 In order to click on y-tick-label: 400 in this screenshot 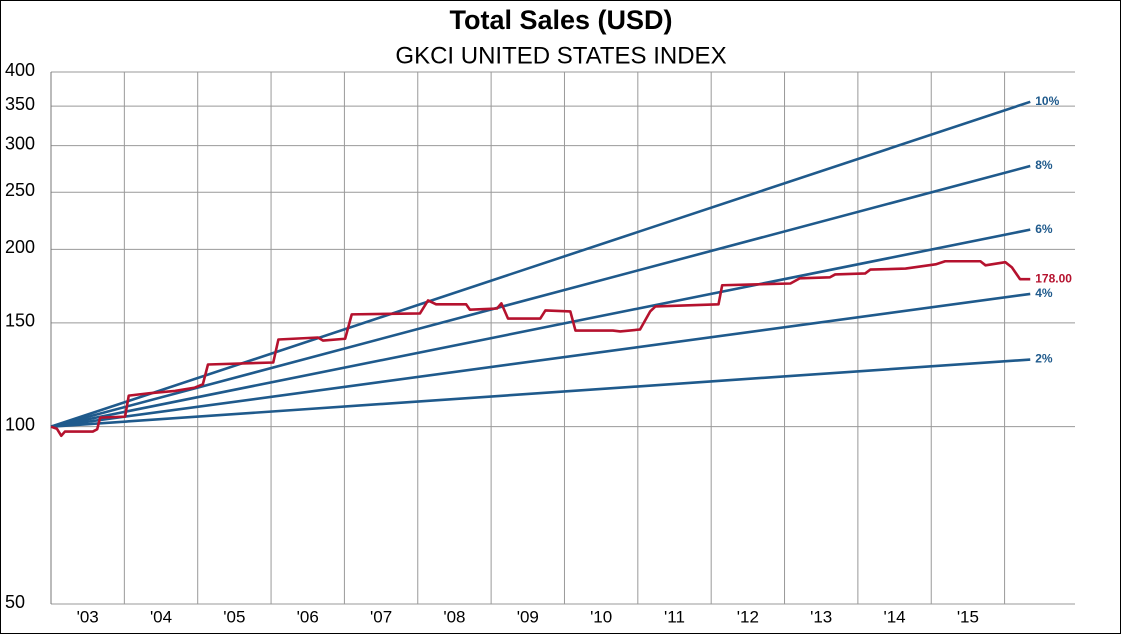, I will do `click(20, 70)`.